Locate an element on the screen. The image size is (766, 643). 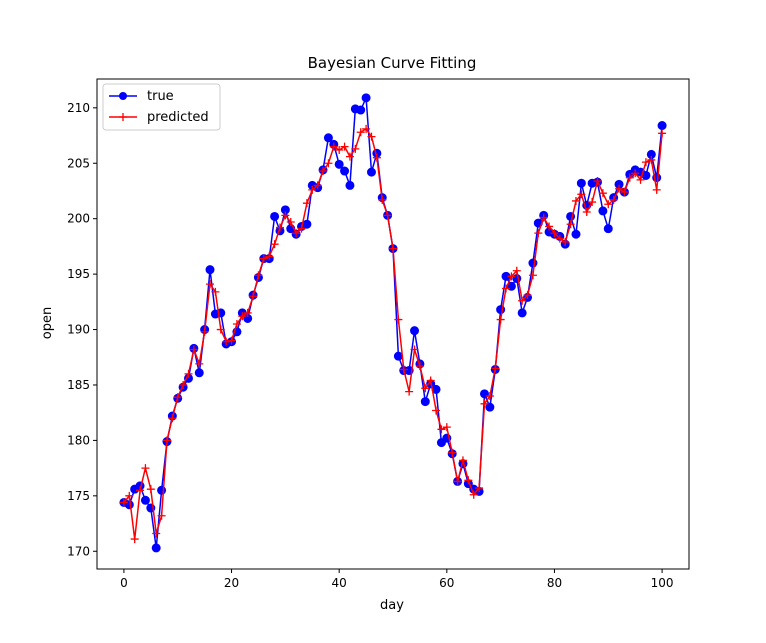
y-tick-label: 185 is located at coordinates (78, 385).